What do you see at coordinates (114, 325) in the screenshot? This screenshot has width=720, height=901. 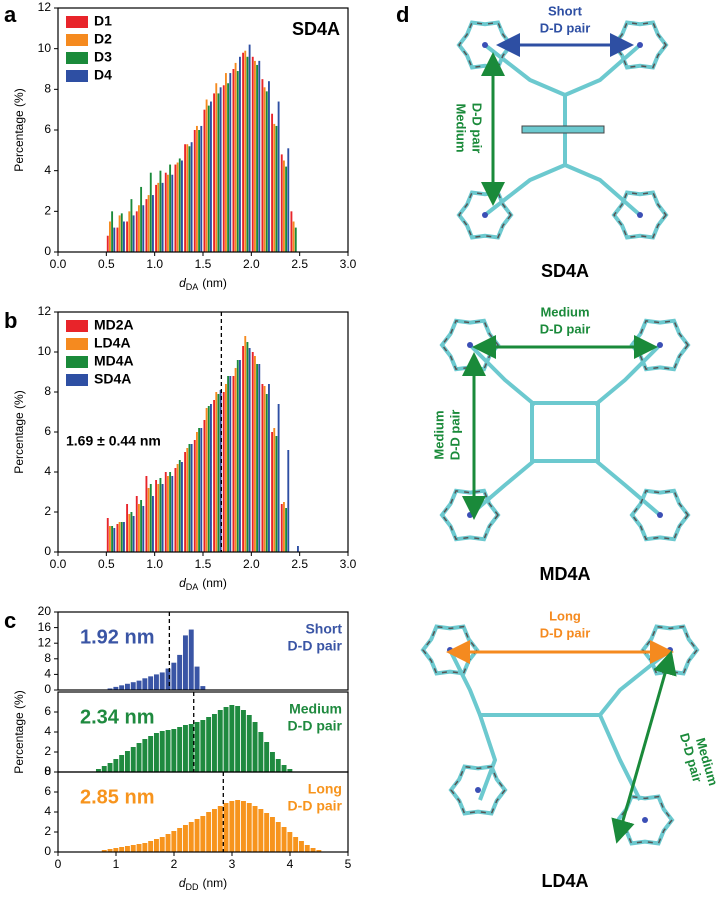 I see `legend-label: MD2A` at bounding box center [114, 325].